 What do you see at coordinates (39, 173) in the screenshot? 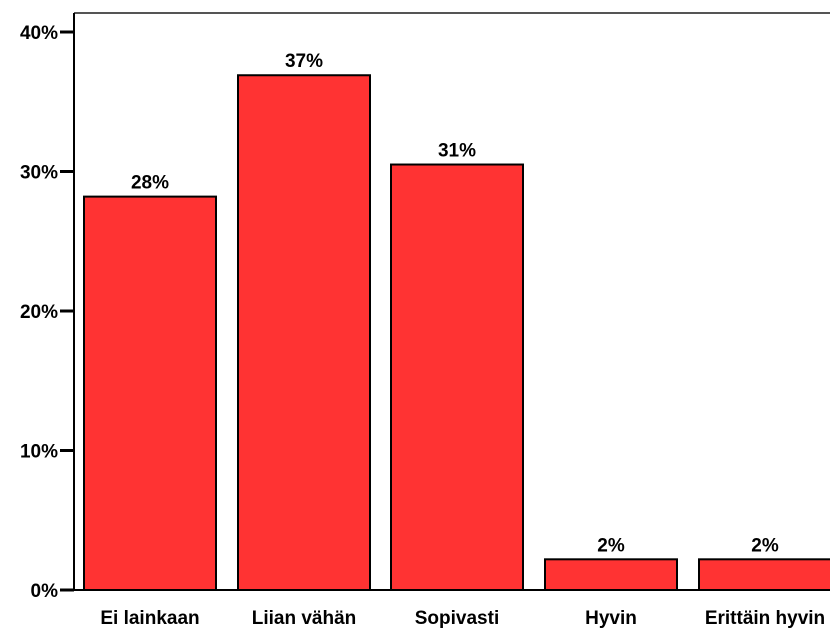
I see `y-tick-label: 30%` at bounding box center [39, 173].